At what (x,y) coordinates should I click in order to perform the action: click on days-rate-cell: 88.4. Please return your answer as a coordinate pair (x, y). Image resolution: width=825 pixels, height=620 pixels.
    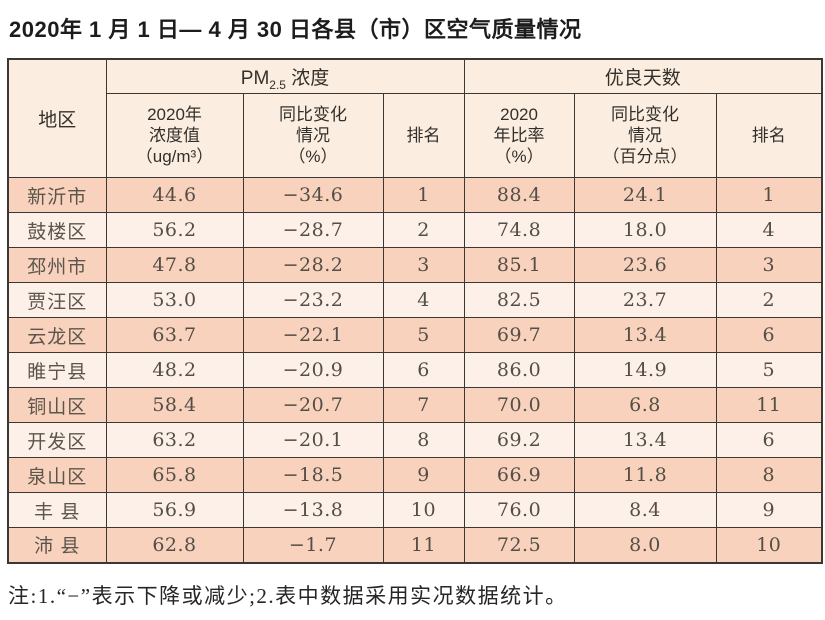
    Looking at the image, I should click on (519, 195).